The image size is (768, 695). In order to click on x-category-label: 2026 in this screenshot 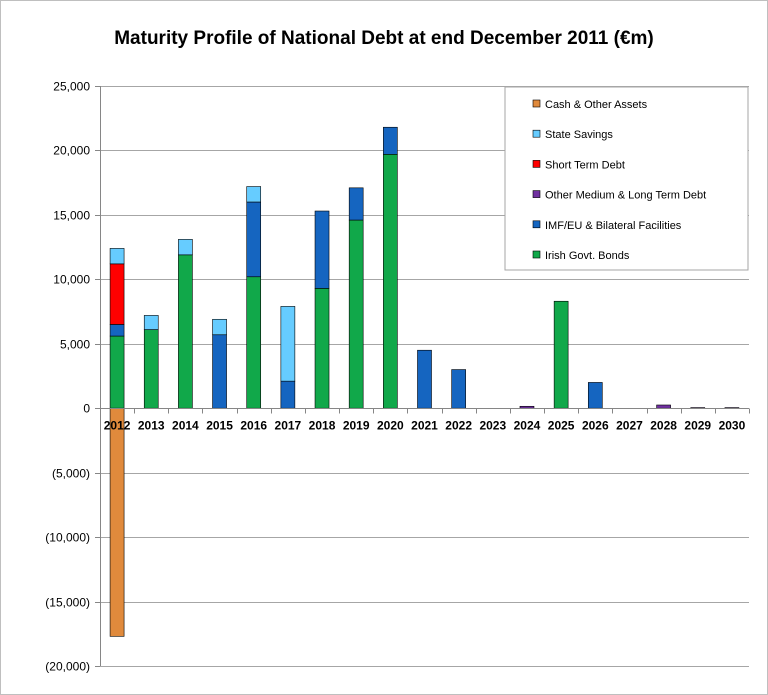, I will do `click(595, 426)`.